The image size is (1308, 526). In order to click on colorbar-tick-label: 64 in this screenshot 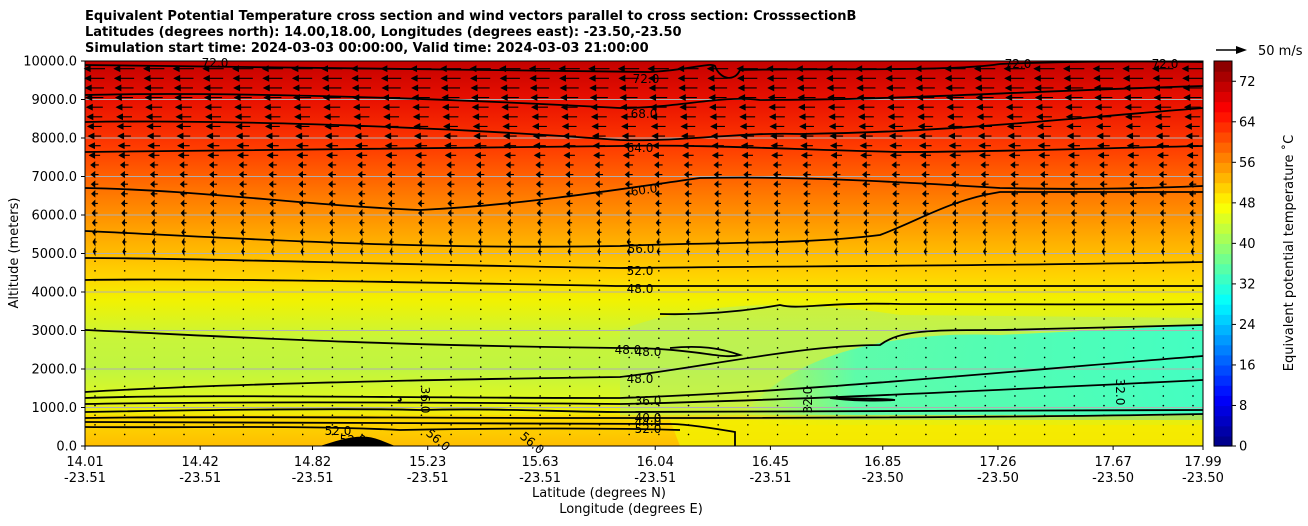, I will do `click(1247, 122)`.